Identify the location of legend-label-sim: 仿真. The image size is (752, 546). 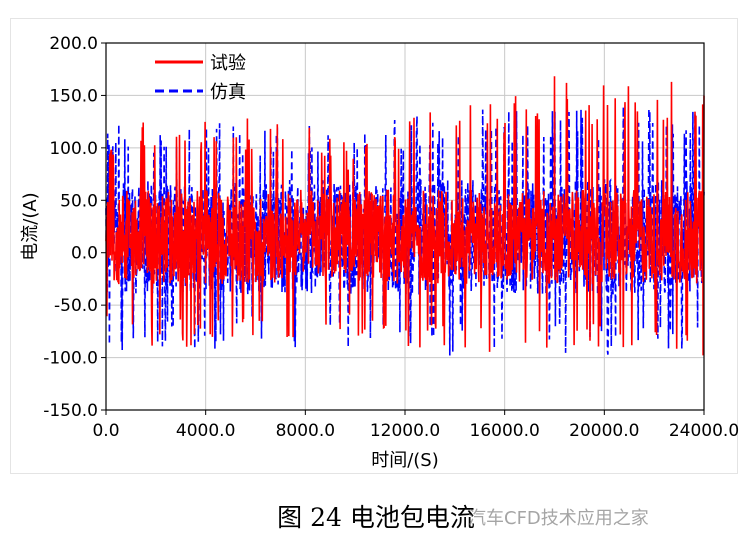
(228, 92).